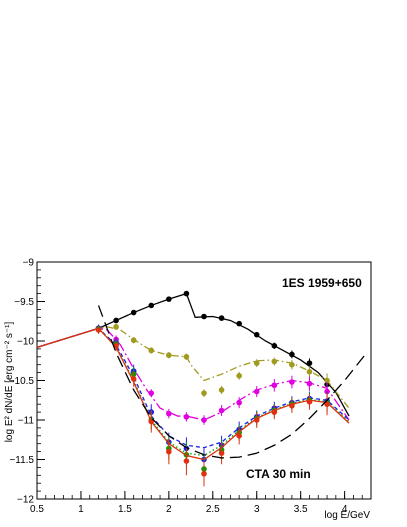  I want to click on y-tick-label: −10.5, so click(22, 381).